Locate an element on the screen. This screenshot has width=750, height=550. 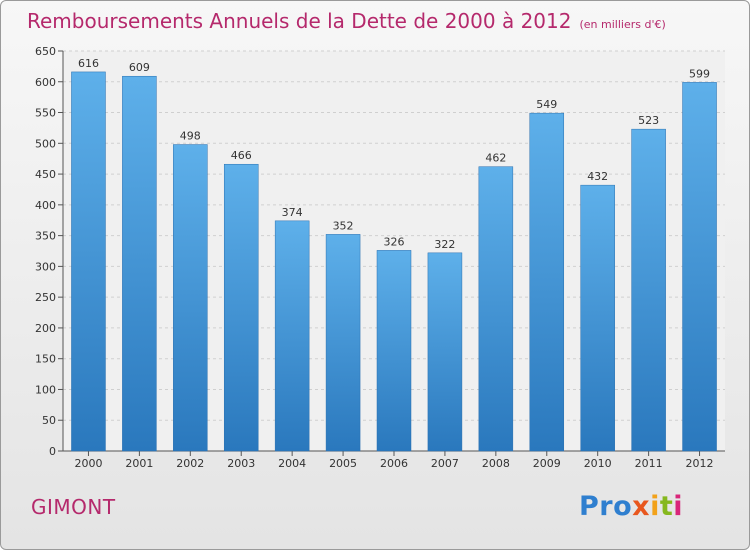
y-tick-label: 600 is located at coordinates (45, 82).